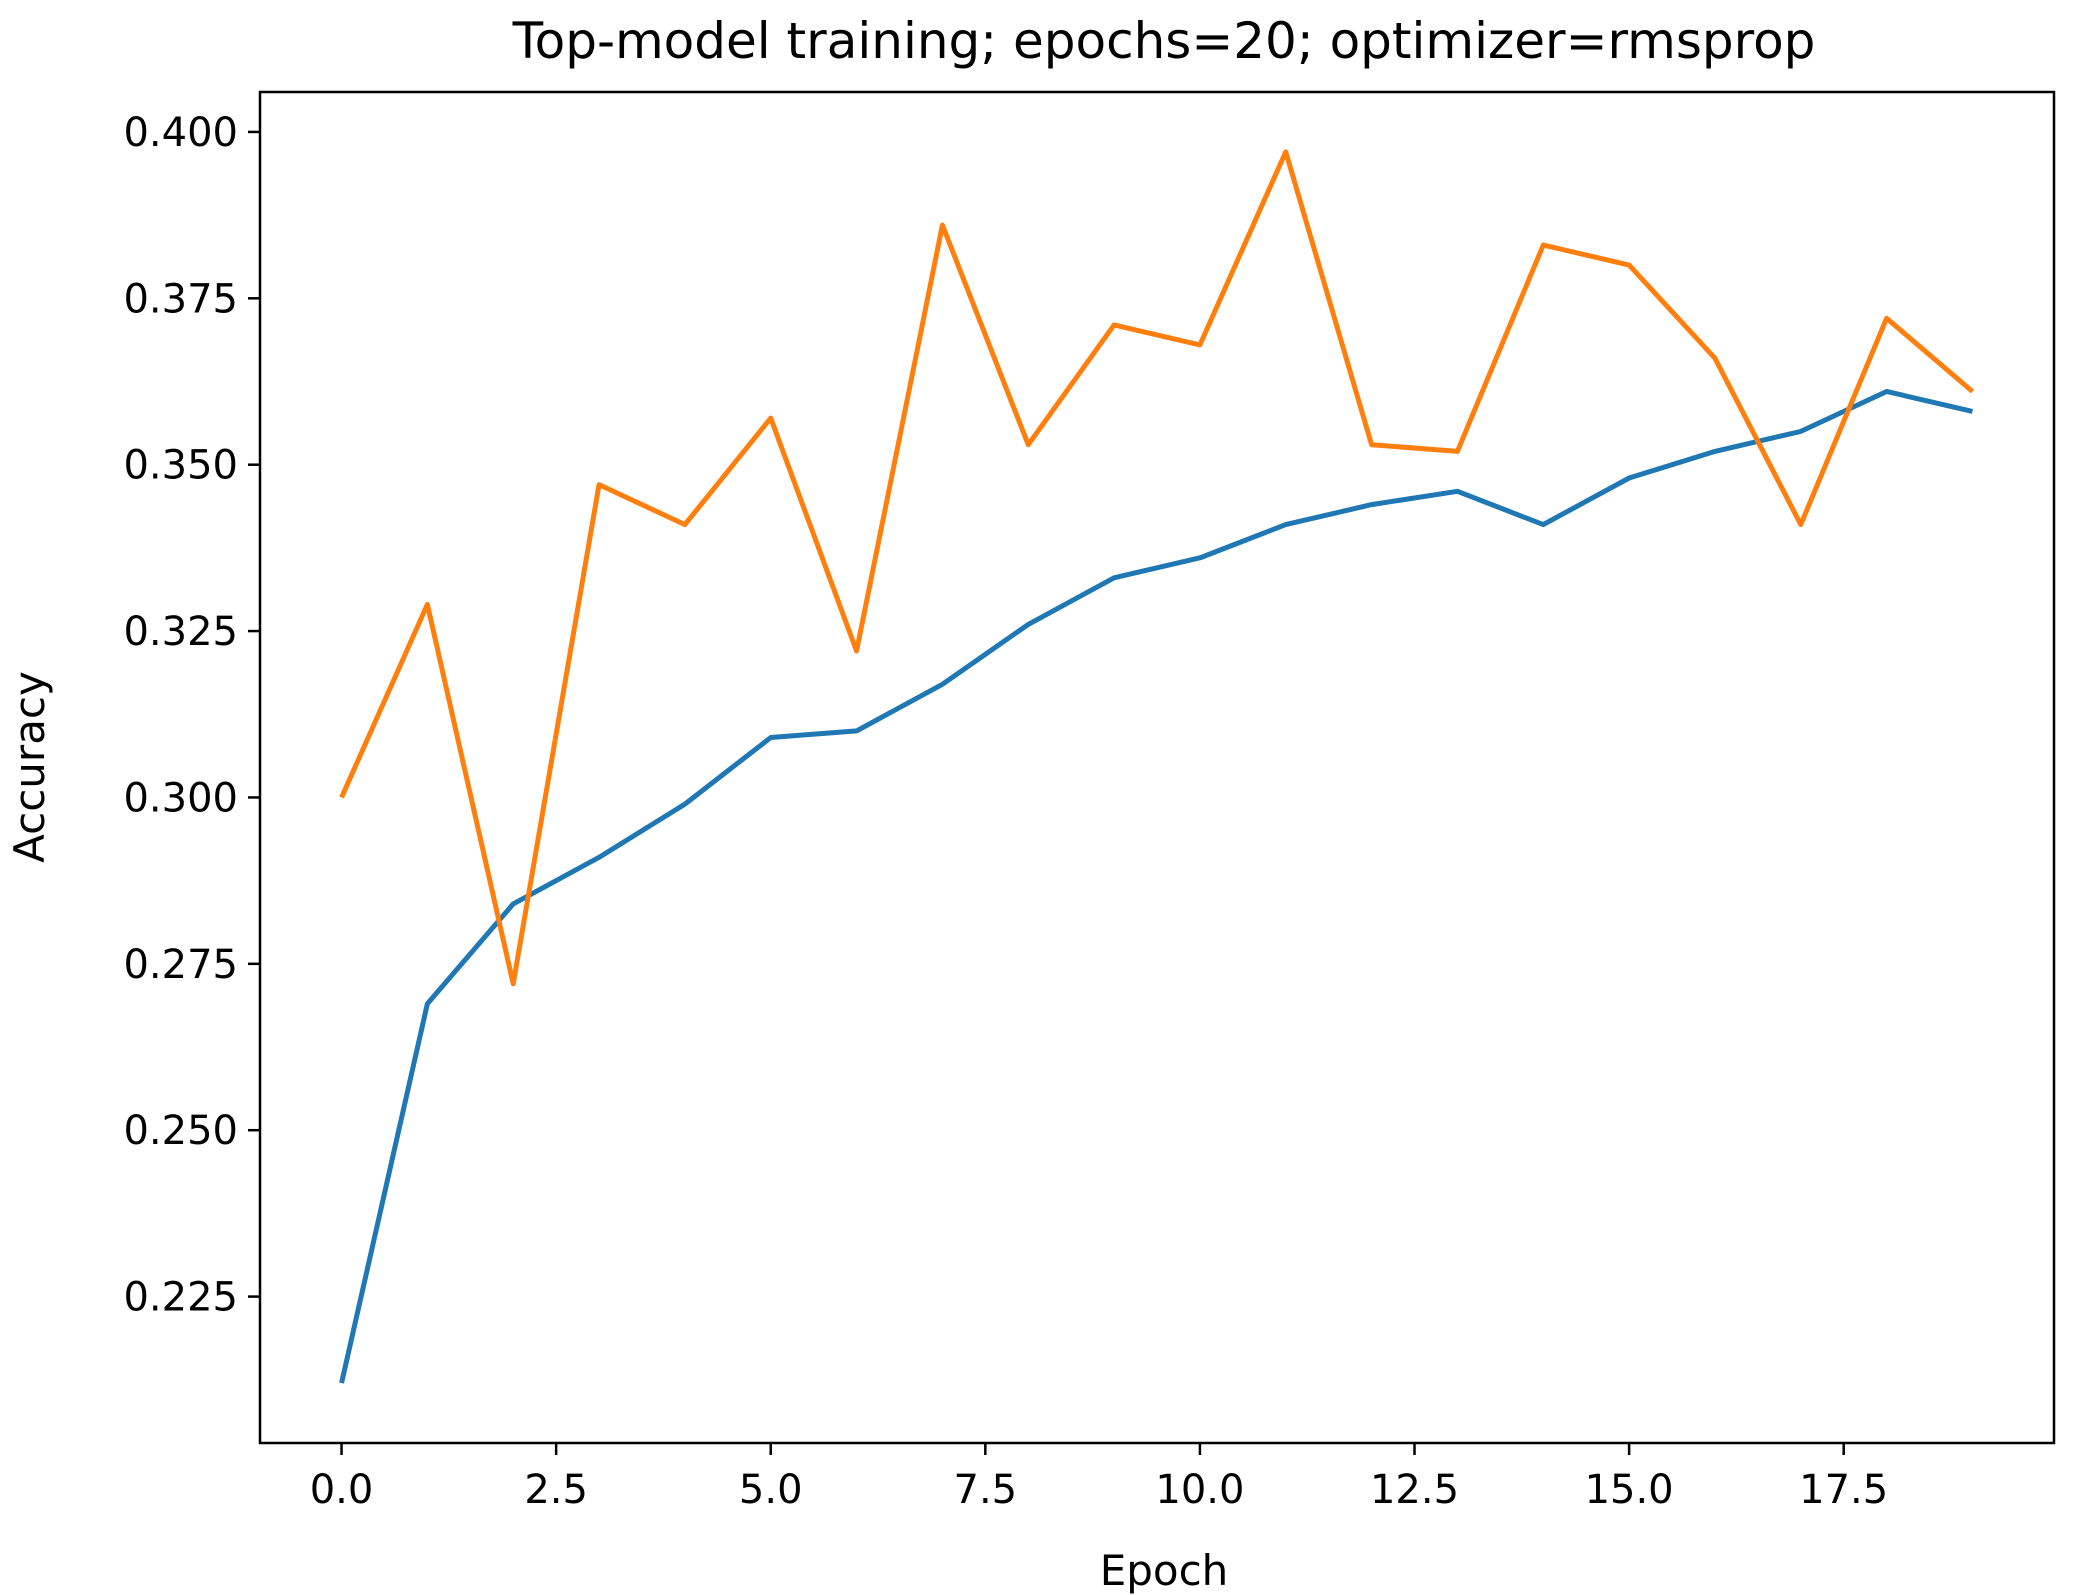  Describe the element at coordinates (771, 1490) in the screenshot. I see `x-tick-label: 5.0` at that location.